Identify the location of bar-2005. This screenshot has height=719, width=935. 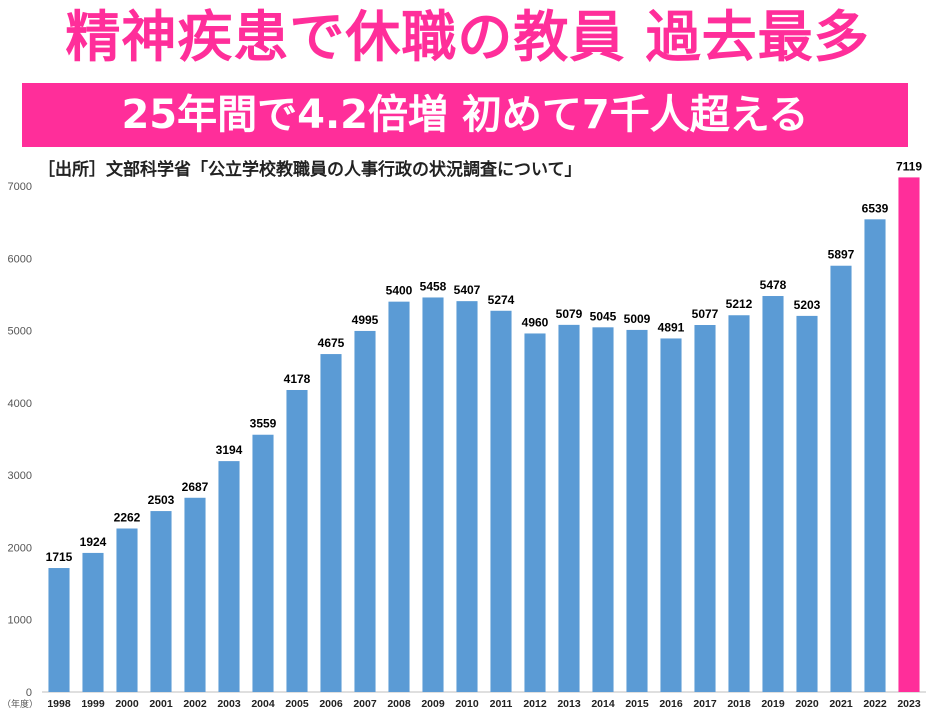
(297, 540).